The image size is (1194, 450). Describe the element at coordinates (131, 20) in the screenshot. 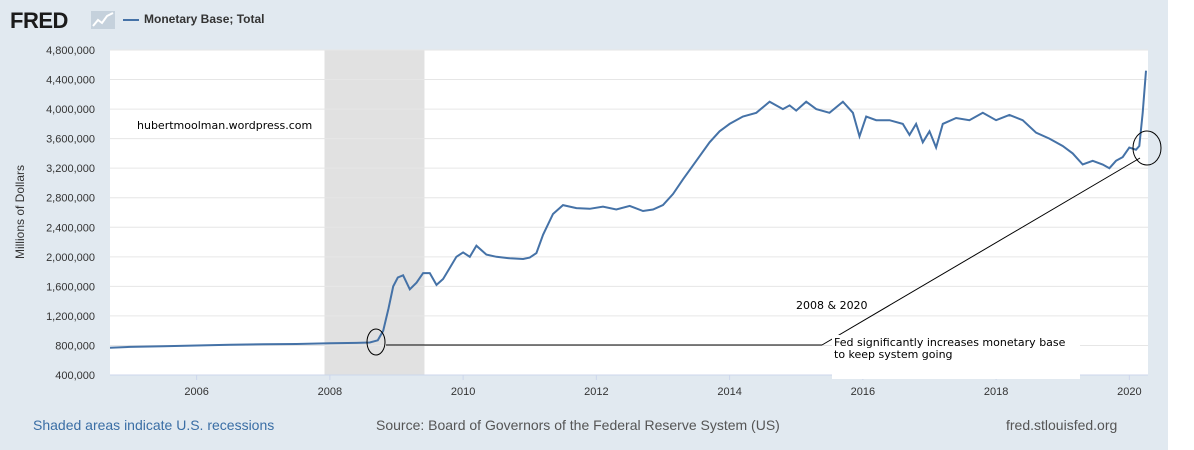

I see `legend-swatch` at that location.